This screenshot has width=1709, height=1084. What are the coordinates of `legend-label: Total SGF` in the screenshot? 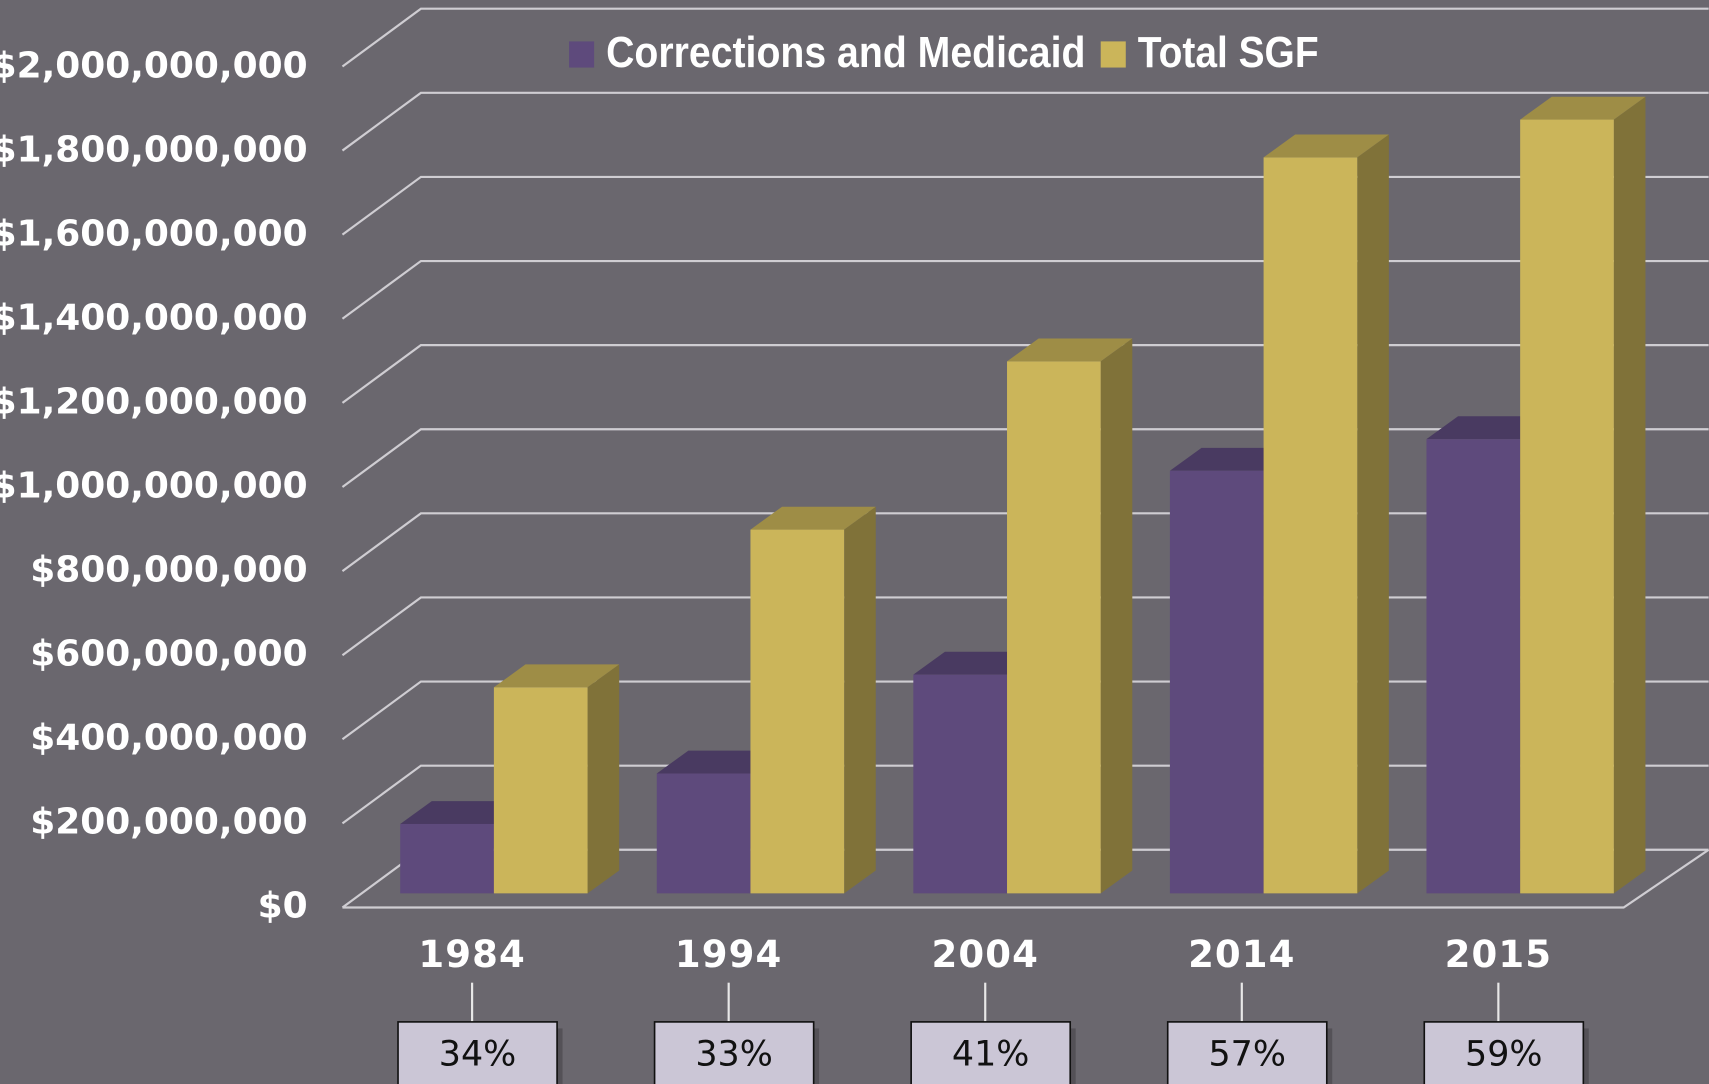 It's located at (1228, 53).